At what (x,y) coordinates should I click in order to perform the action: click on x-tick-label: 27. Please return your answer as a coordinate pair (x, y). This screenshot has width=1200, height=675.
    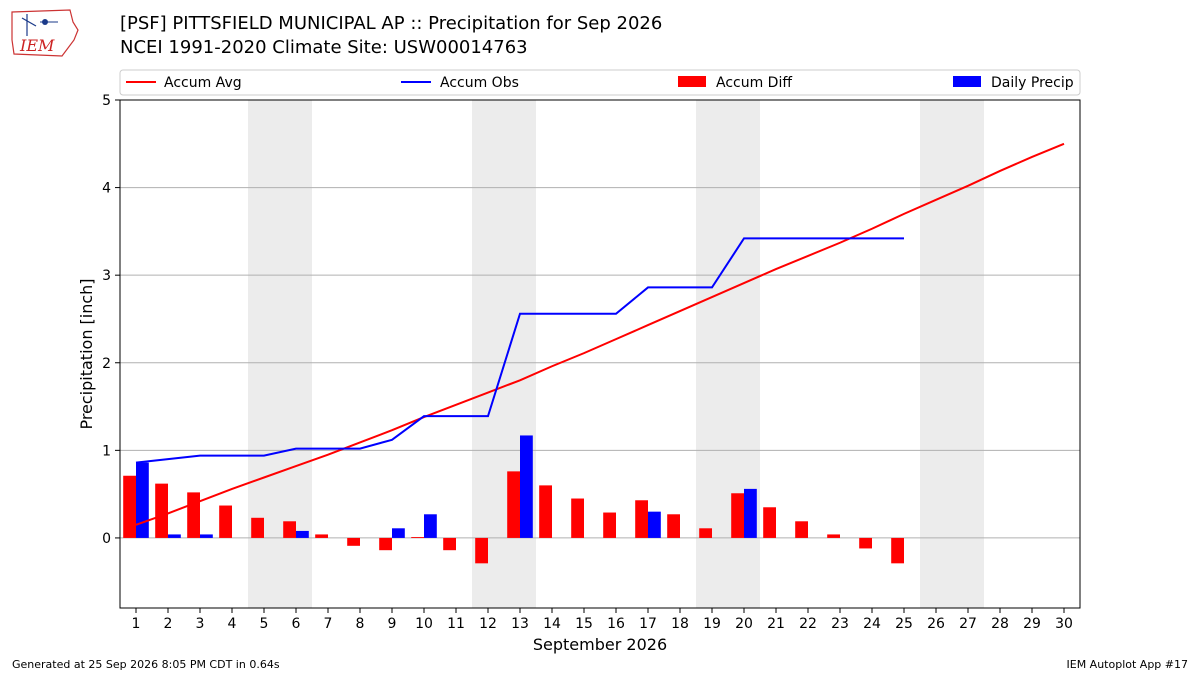
    Looking at the image, I should click on (968, 624).